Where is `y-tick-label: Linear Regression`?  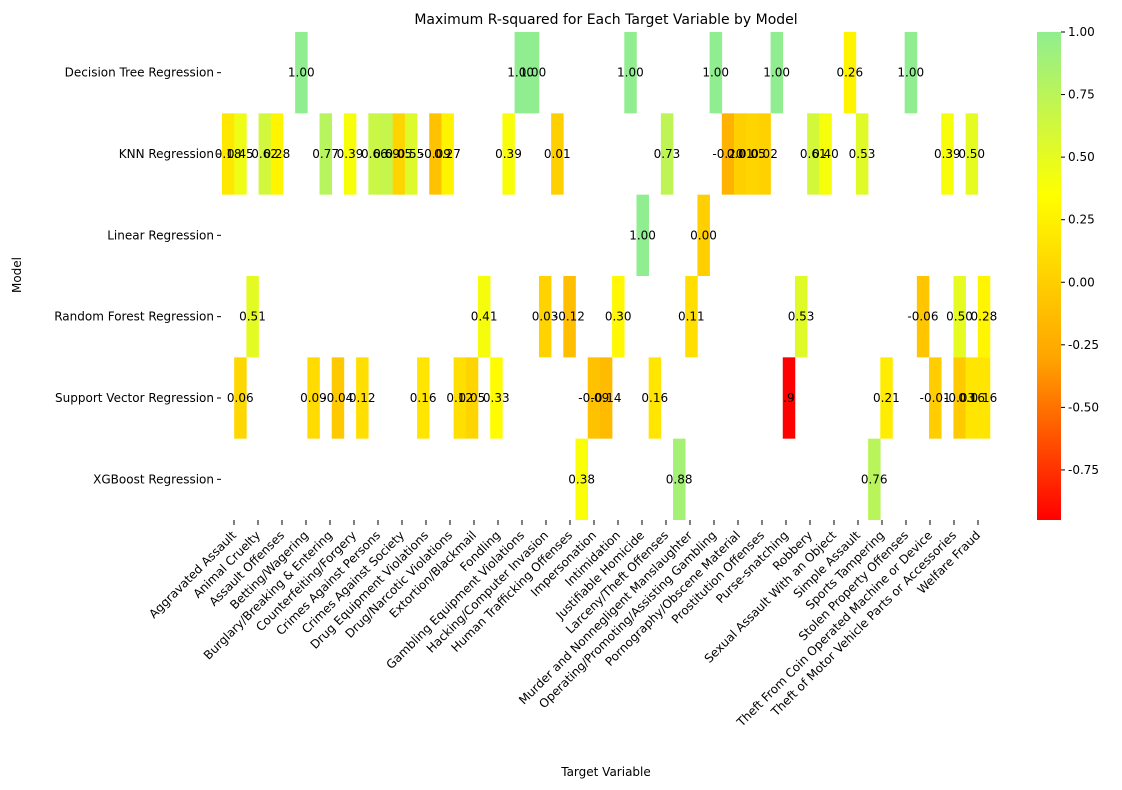
y-tick-label: Linear Regression is located at coordinates (160, 235).